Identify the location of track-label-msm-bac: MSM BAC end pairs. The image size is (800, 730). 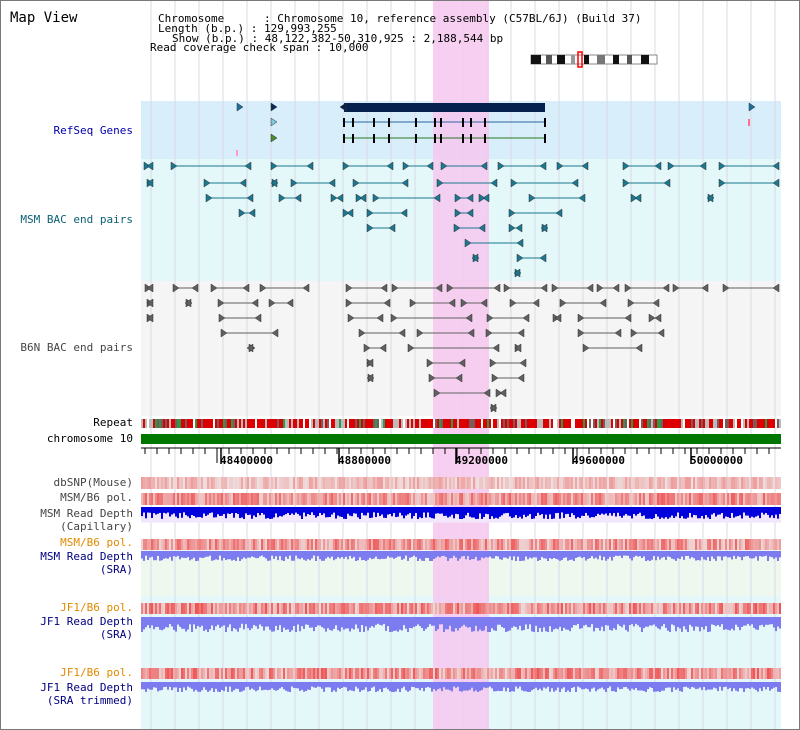
(76, 219).